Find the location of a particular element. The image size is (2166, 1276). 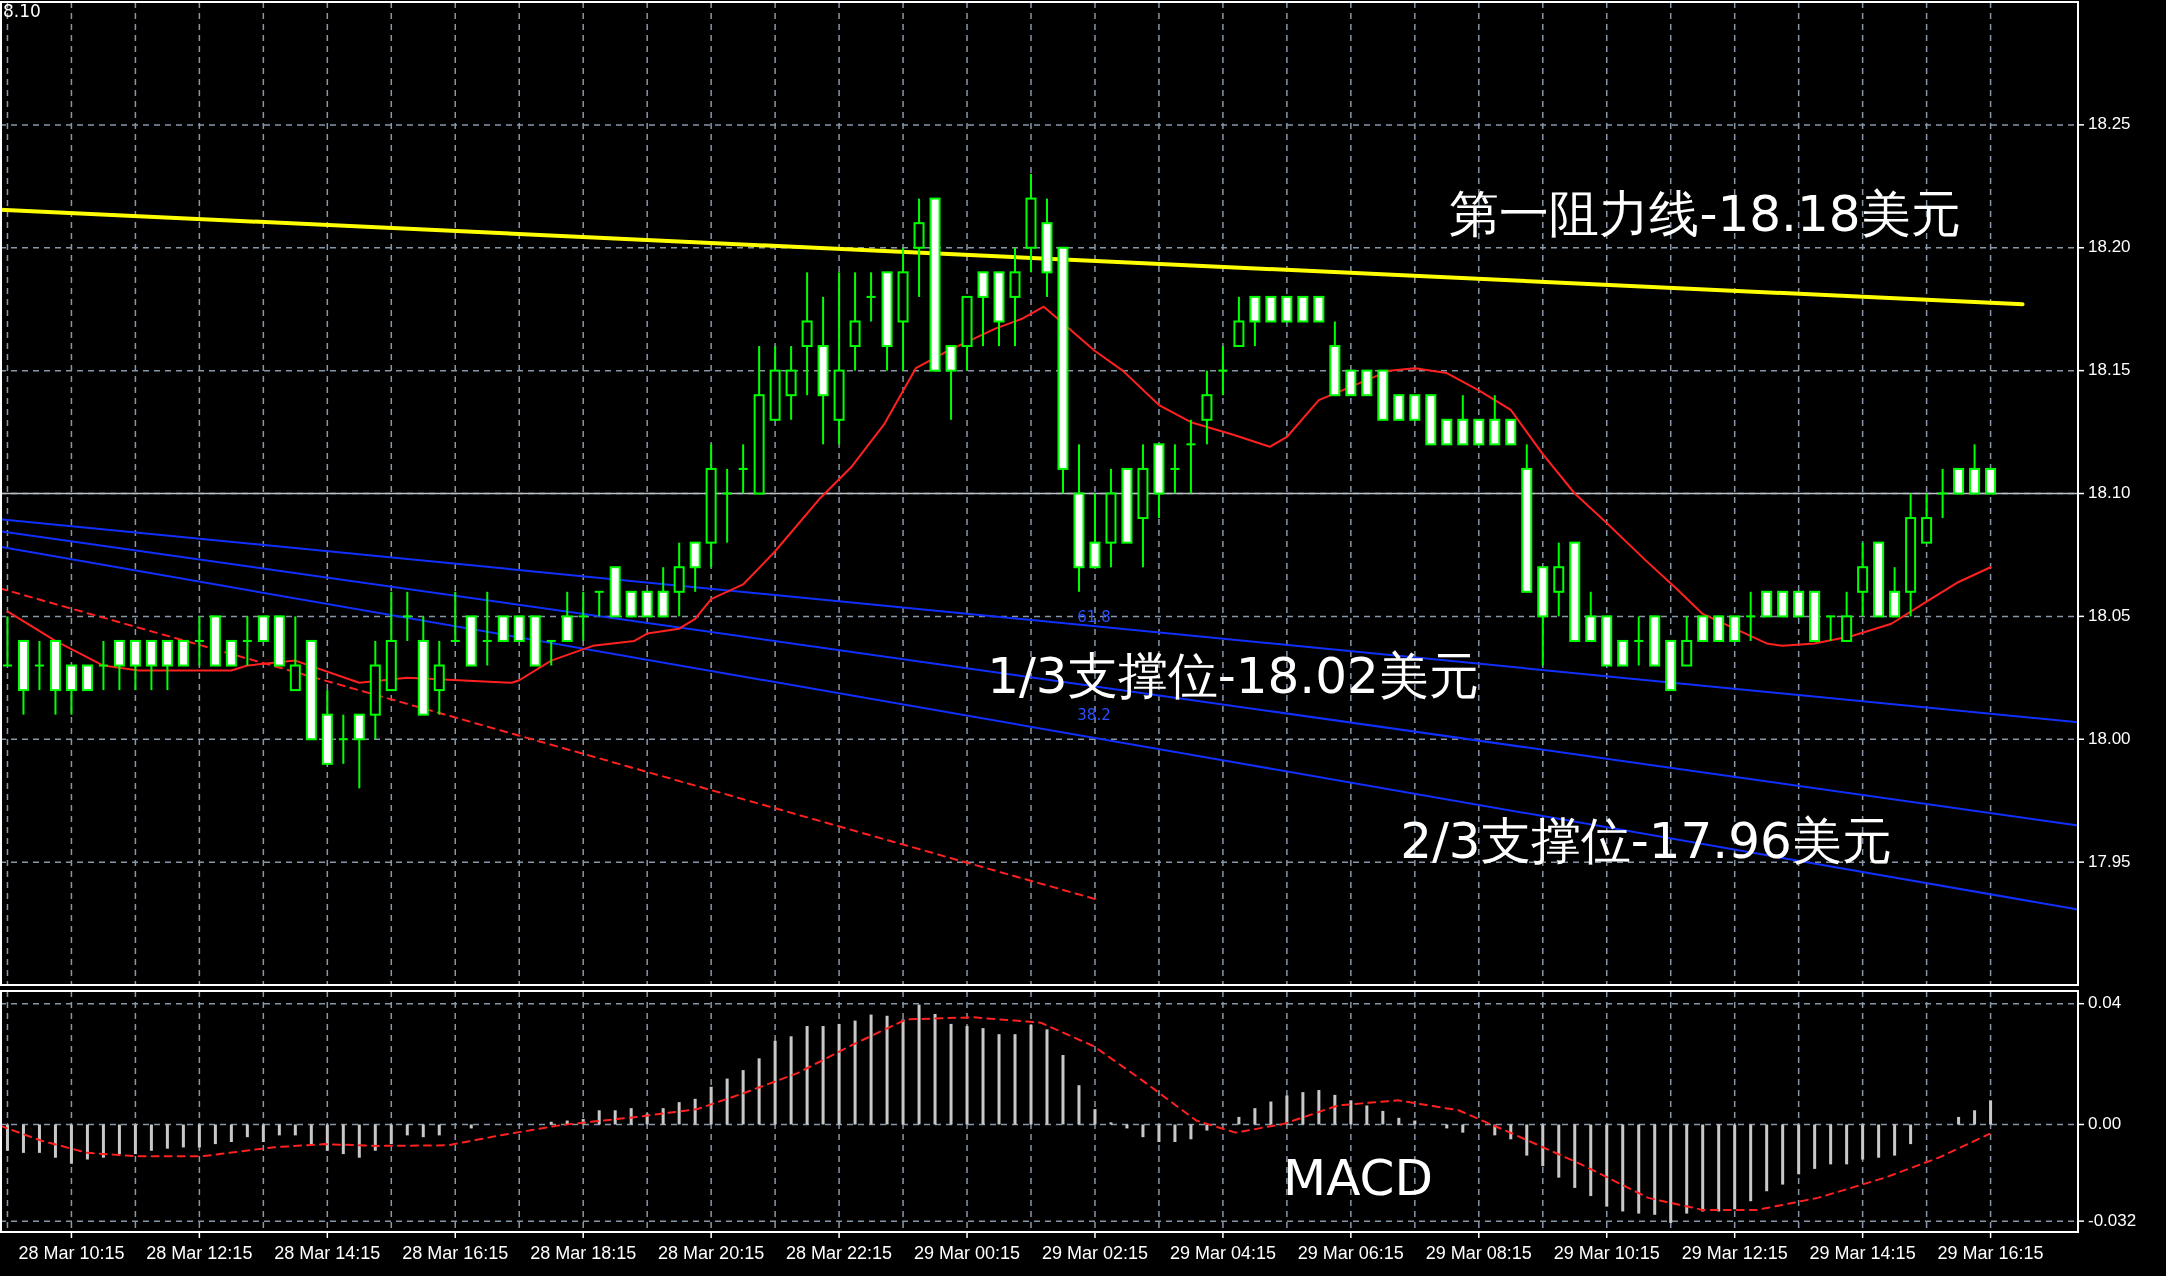

x-tick-label: 28 Mar 12:15 is located at coordinates (199, 1253).